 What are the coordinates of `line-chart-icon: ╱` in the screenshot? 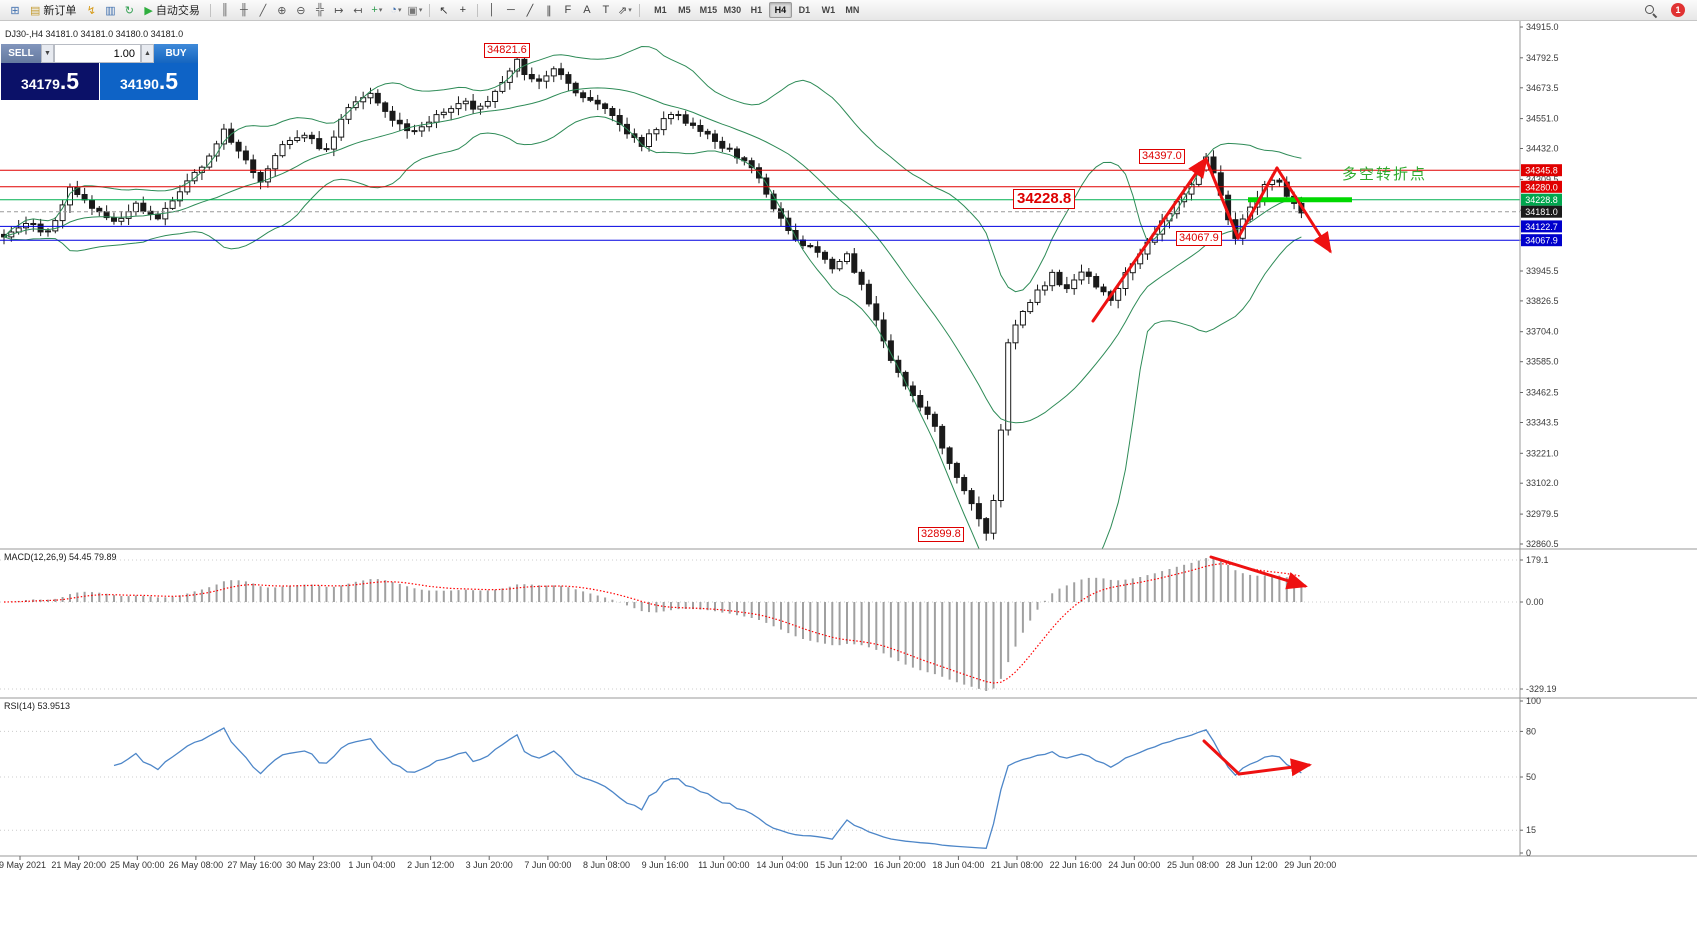 It's located at (263, 10).